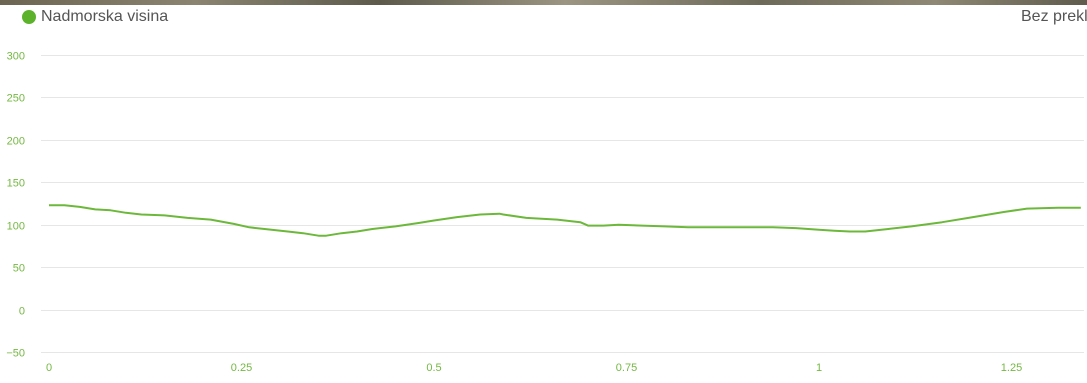 Image resolution: width=1087 pixels, height=383 pixels. I want to click on legend-label: Nadmorska visina, so click(105, 16).